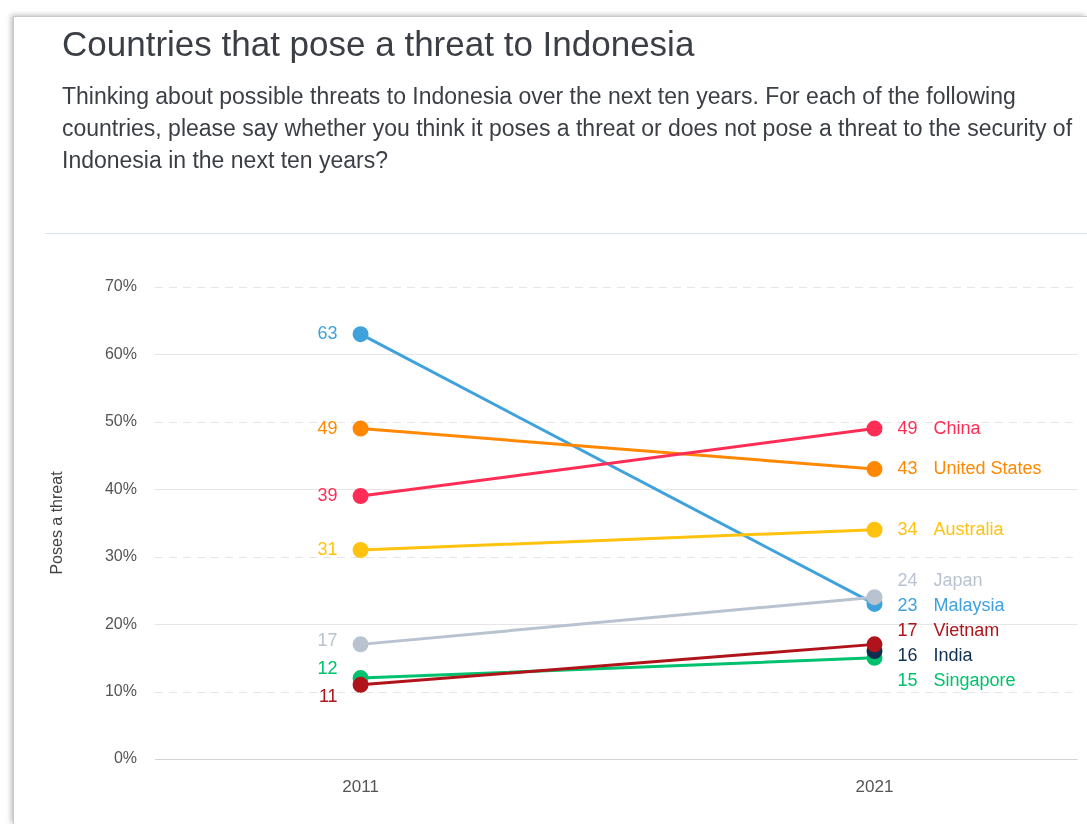  I want to click on chart-title: Countries that pose a threat to Indonesia, so click(378, 44).